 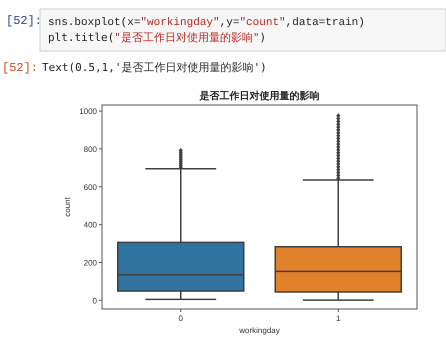 I want to click on y-tick-label: 800, so click(x=91, y=149).